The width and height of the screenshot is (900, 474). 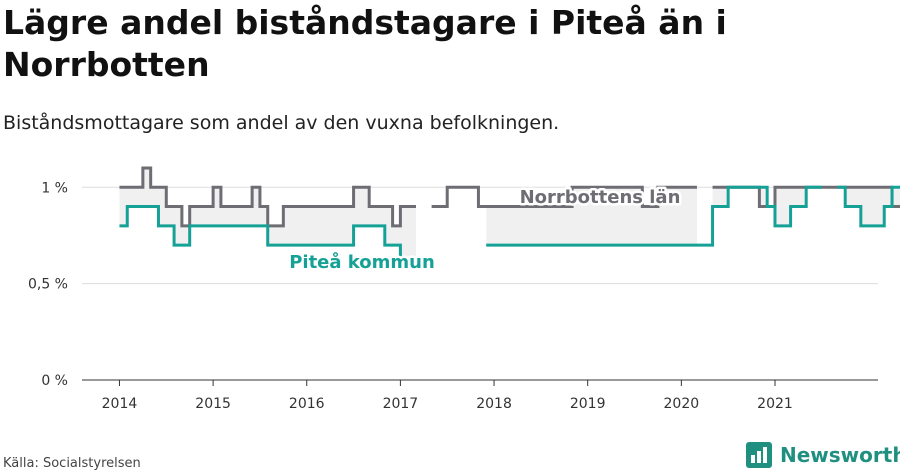 What do you see at coordinates (401, 404) in the screenshot?
I see `x-tick-label: 2017` at bounding box center [401, 404].